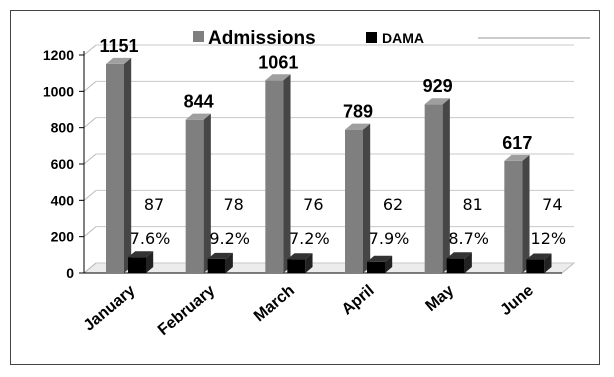 The height and width of the screenshot is (377, 614). I want to click on data-label-admissions: 929, so click(438, 86).